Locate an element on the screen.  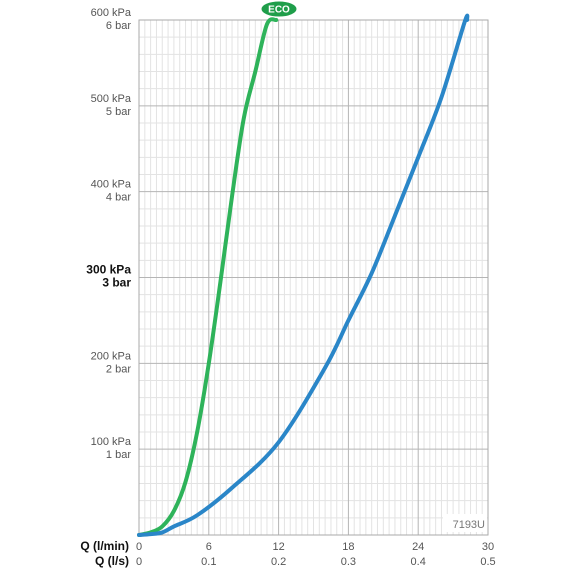
y-tick-label-bar: 6 bar is located at coordinates (118, 26).